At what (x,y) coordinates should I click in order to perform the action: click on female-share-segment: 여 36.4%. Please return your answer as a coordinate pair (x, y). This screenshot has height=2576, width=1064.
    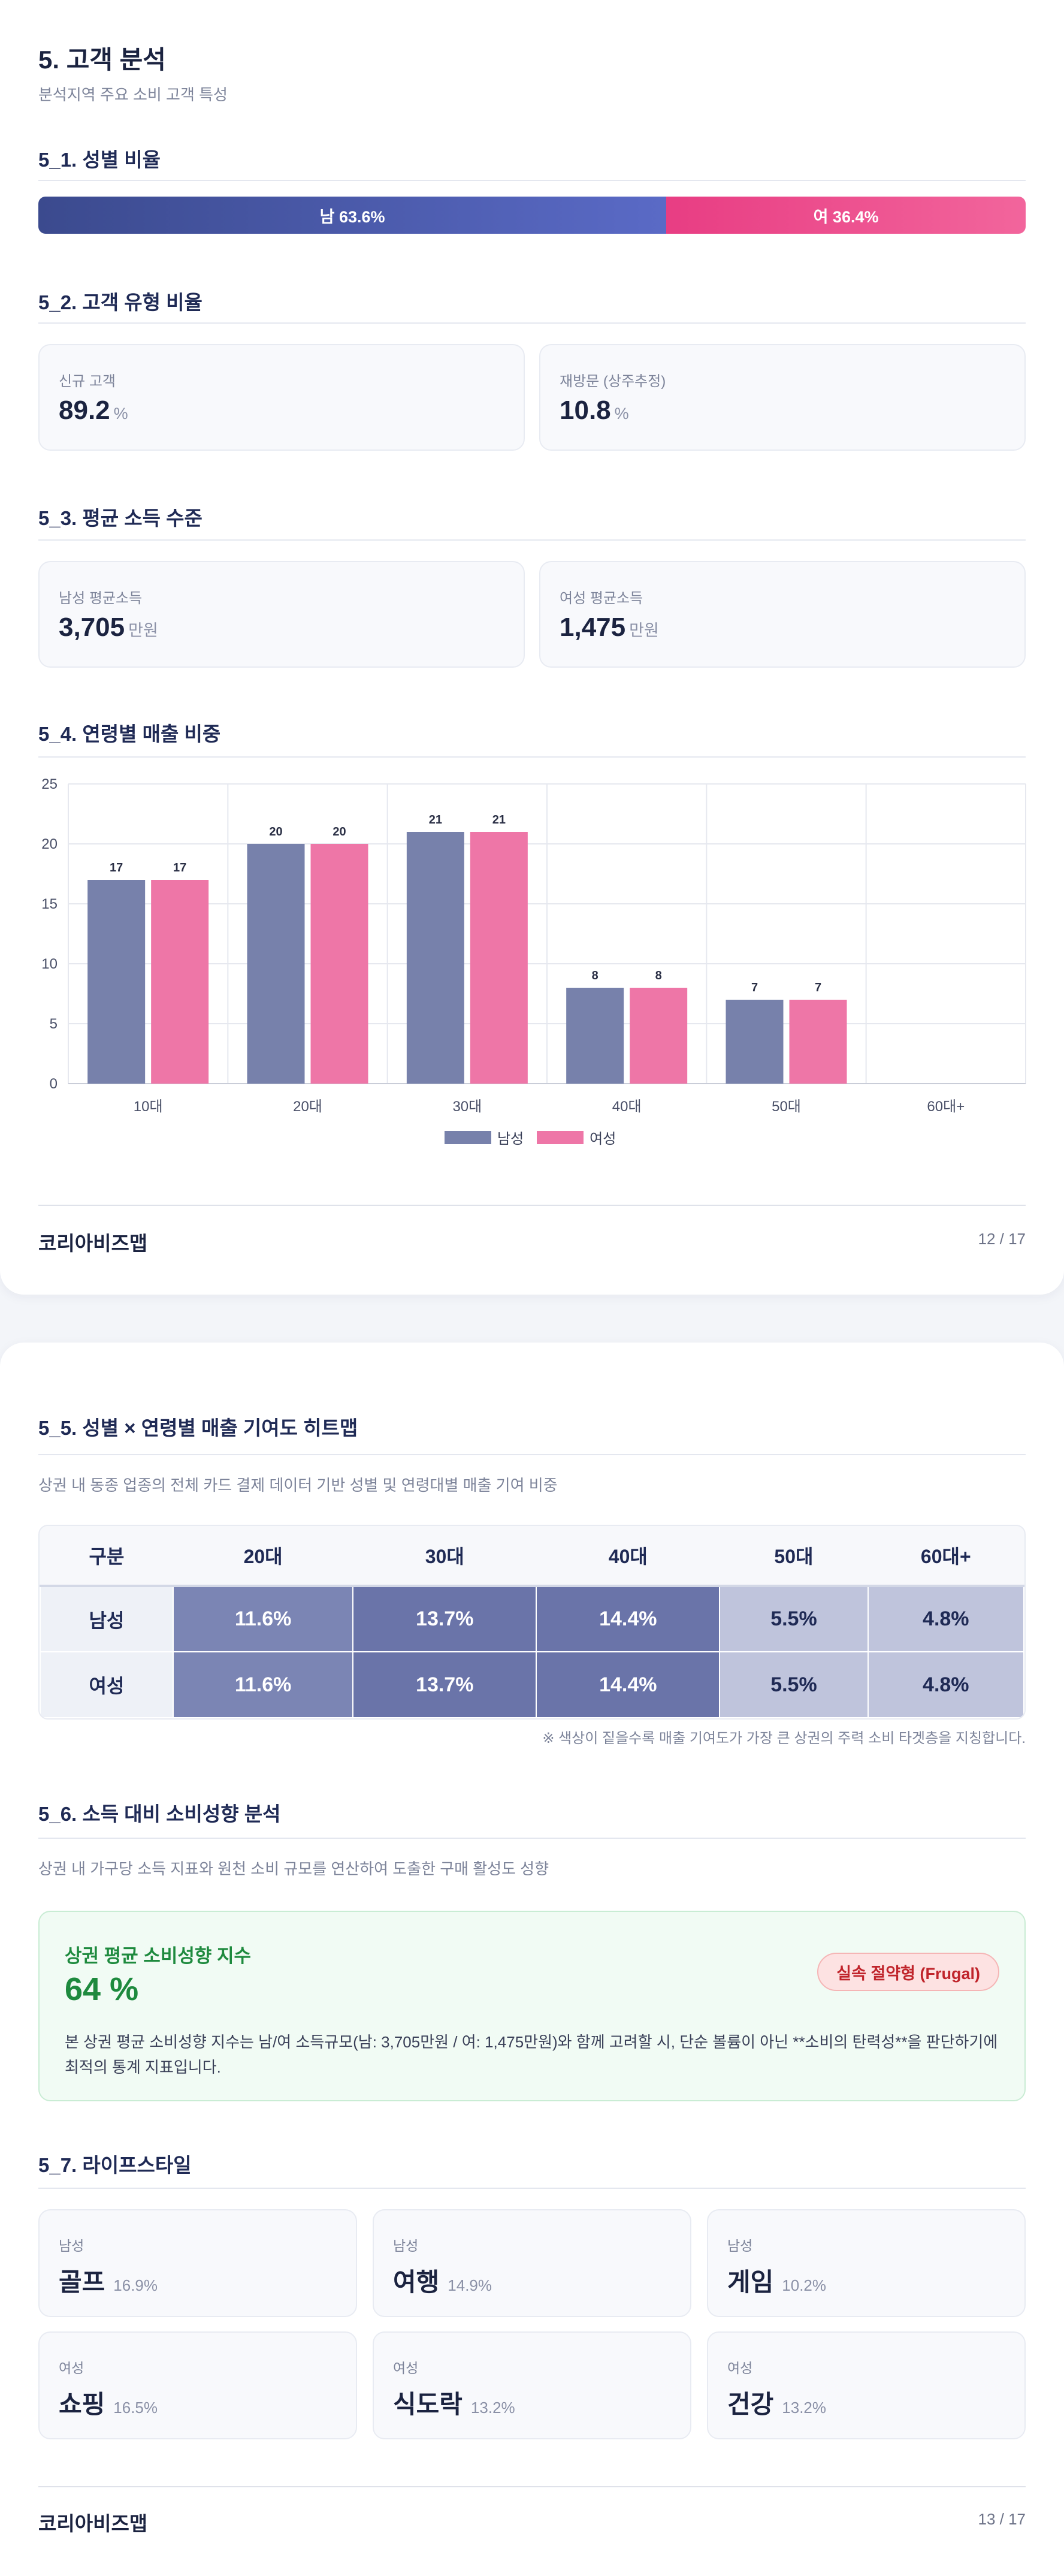
    Looking at the image, I should click on (846, 216).